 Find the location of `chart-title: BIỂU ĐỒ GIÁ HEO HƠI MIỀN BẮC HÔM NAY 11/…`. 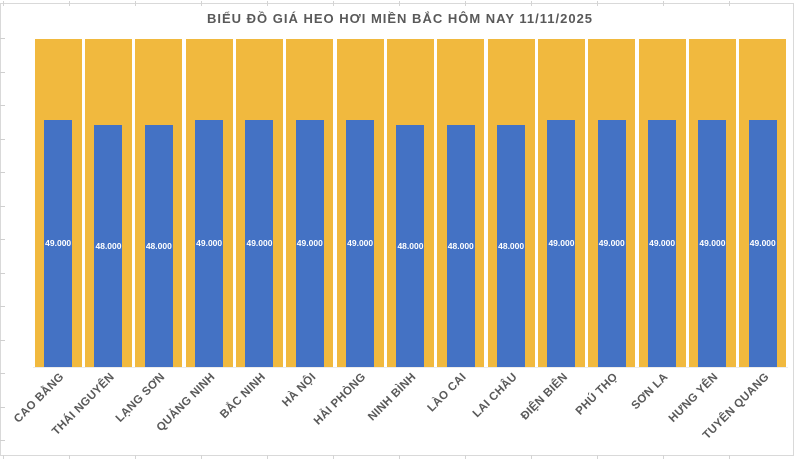

chart-title: BIỂU ĐỒ GIÁ HEO HƠI MIỀN BẮC HÔM NAY 11/… is located at coordinates (400, 18).